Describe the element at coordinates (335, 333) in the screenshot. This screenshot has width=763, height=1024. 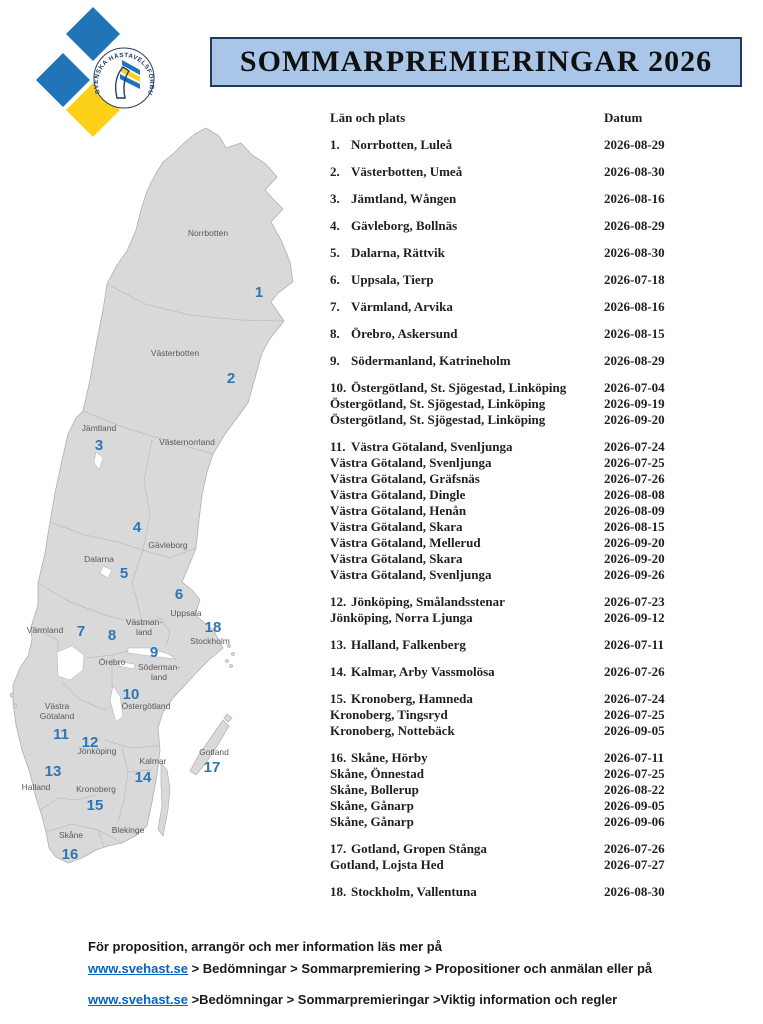
I see `row-number: 8.` at that location.